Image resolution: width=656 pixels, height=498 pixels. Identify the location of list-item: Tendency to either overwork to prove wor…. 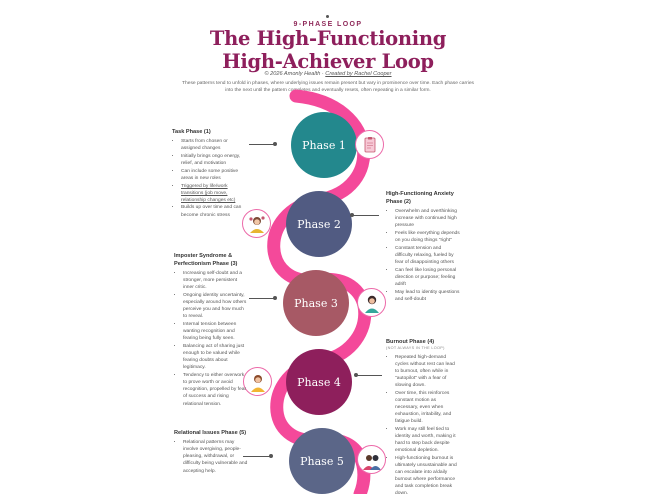
(215, 390).